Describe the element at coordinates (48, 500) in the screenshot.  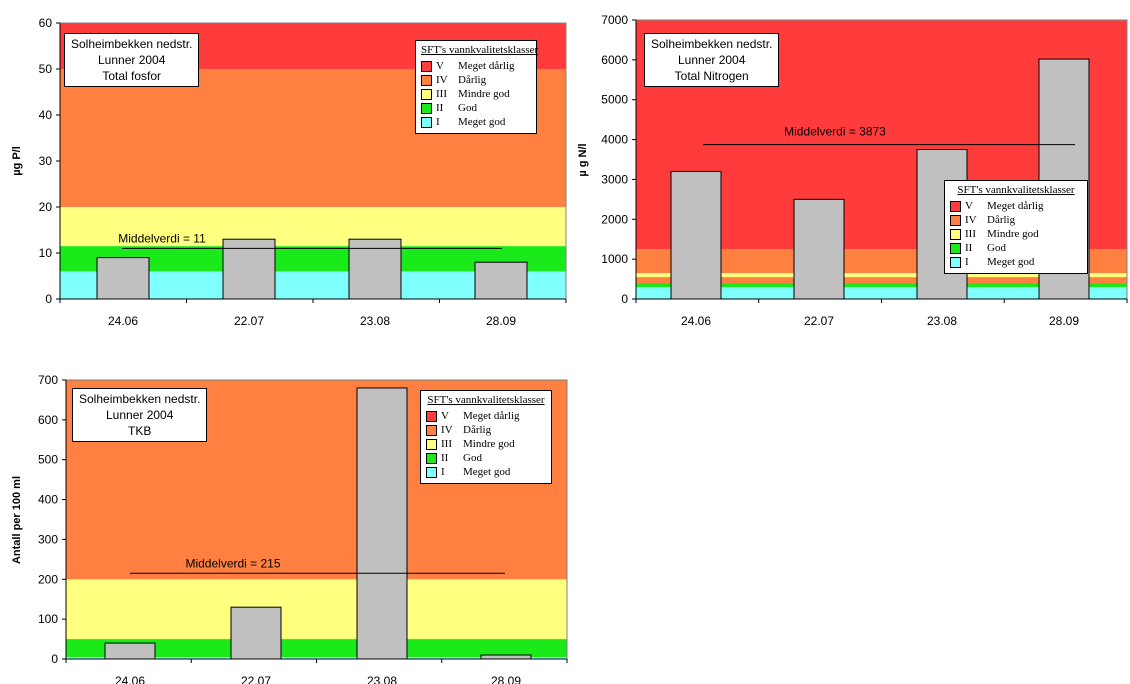
I see `y-tick-label: 400` at that location.